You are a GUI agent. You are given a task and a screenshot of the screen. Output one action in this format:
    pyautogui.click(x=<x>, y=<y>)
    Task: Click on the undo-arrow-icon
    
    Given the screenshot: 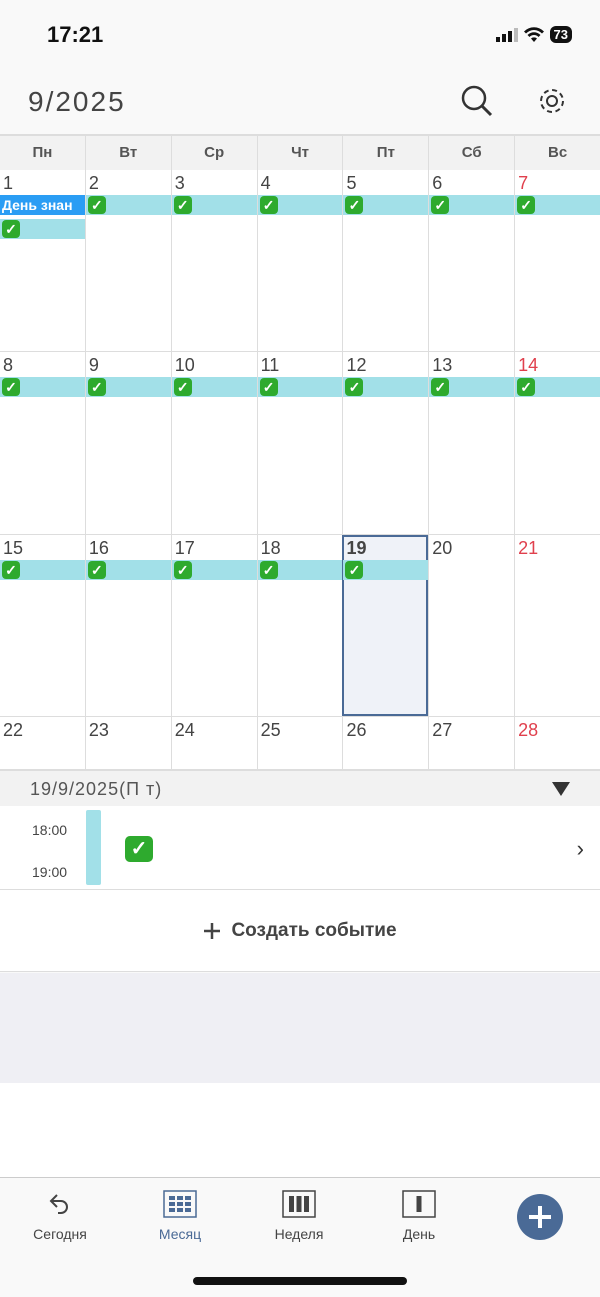 What is the action you would take?
    pyautogui.click(x=58, y=1204)
    